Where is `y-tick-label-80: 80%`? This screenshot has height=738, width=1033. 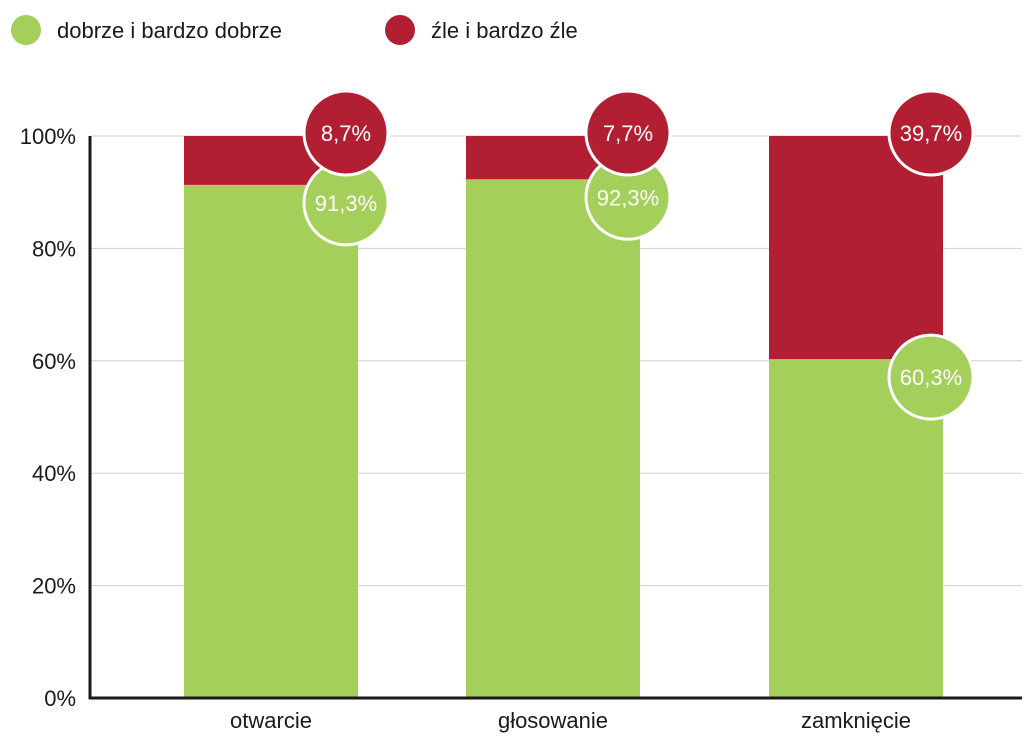 y-tick-label-80: 80% is located at coordinates (54, 248).